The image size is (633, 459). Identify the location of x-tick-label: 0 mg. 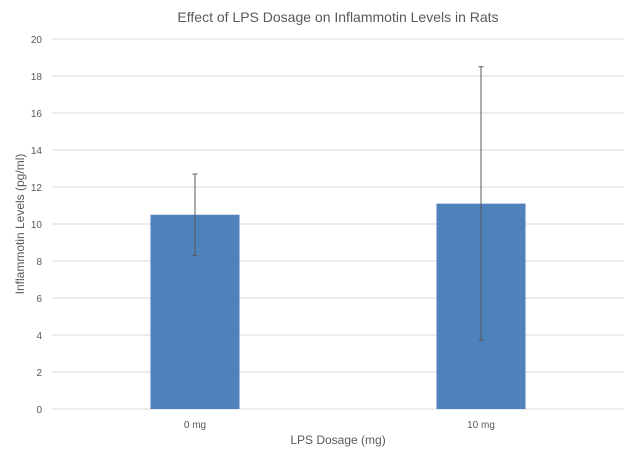
(195, 425).